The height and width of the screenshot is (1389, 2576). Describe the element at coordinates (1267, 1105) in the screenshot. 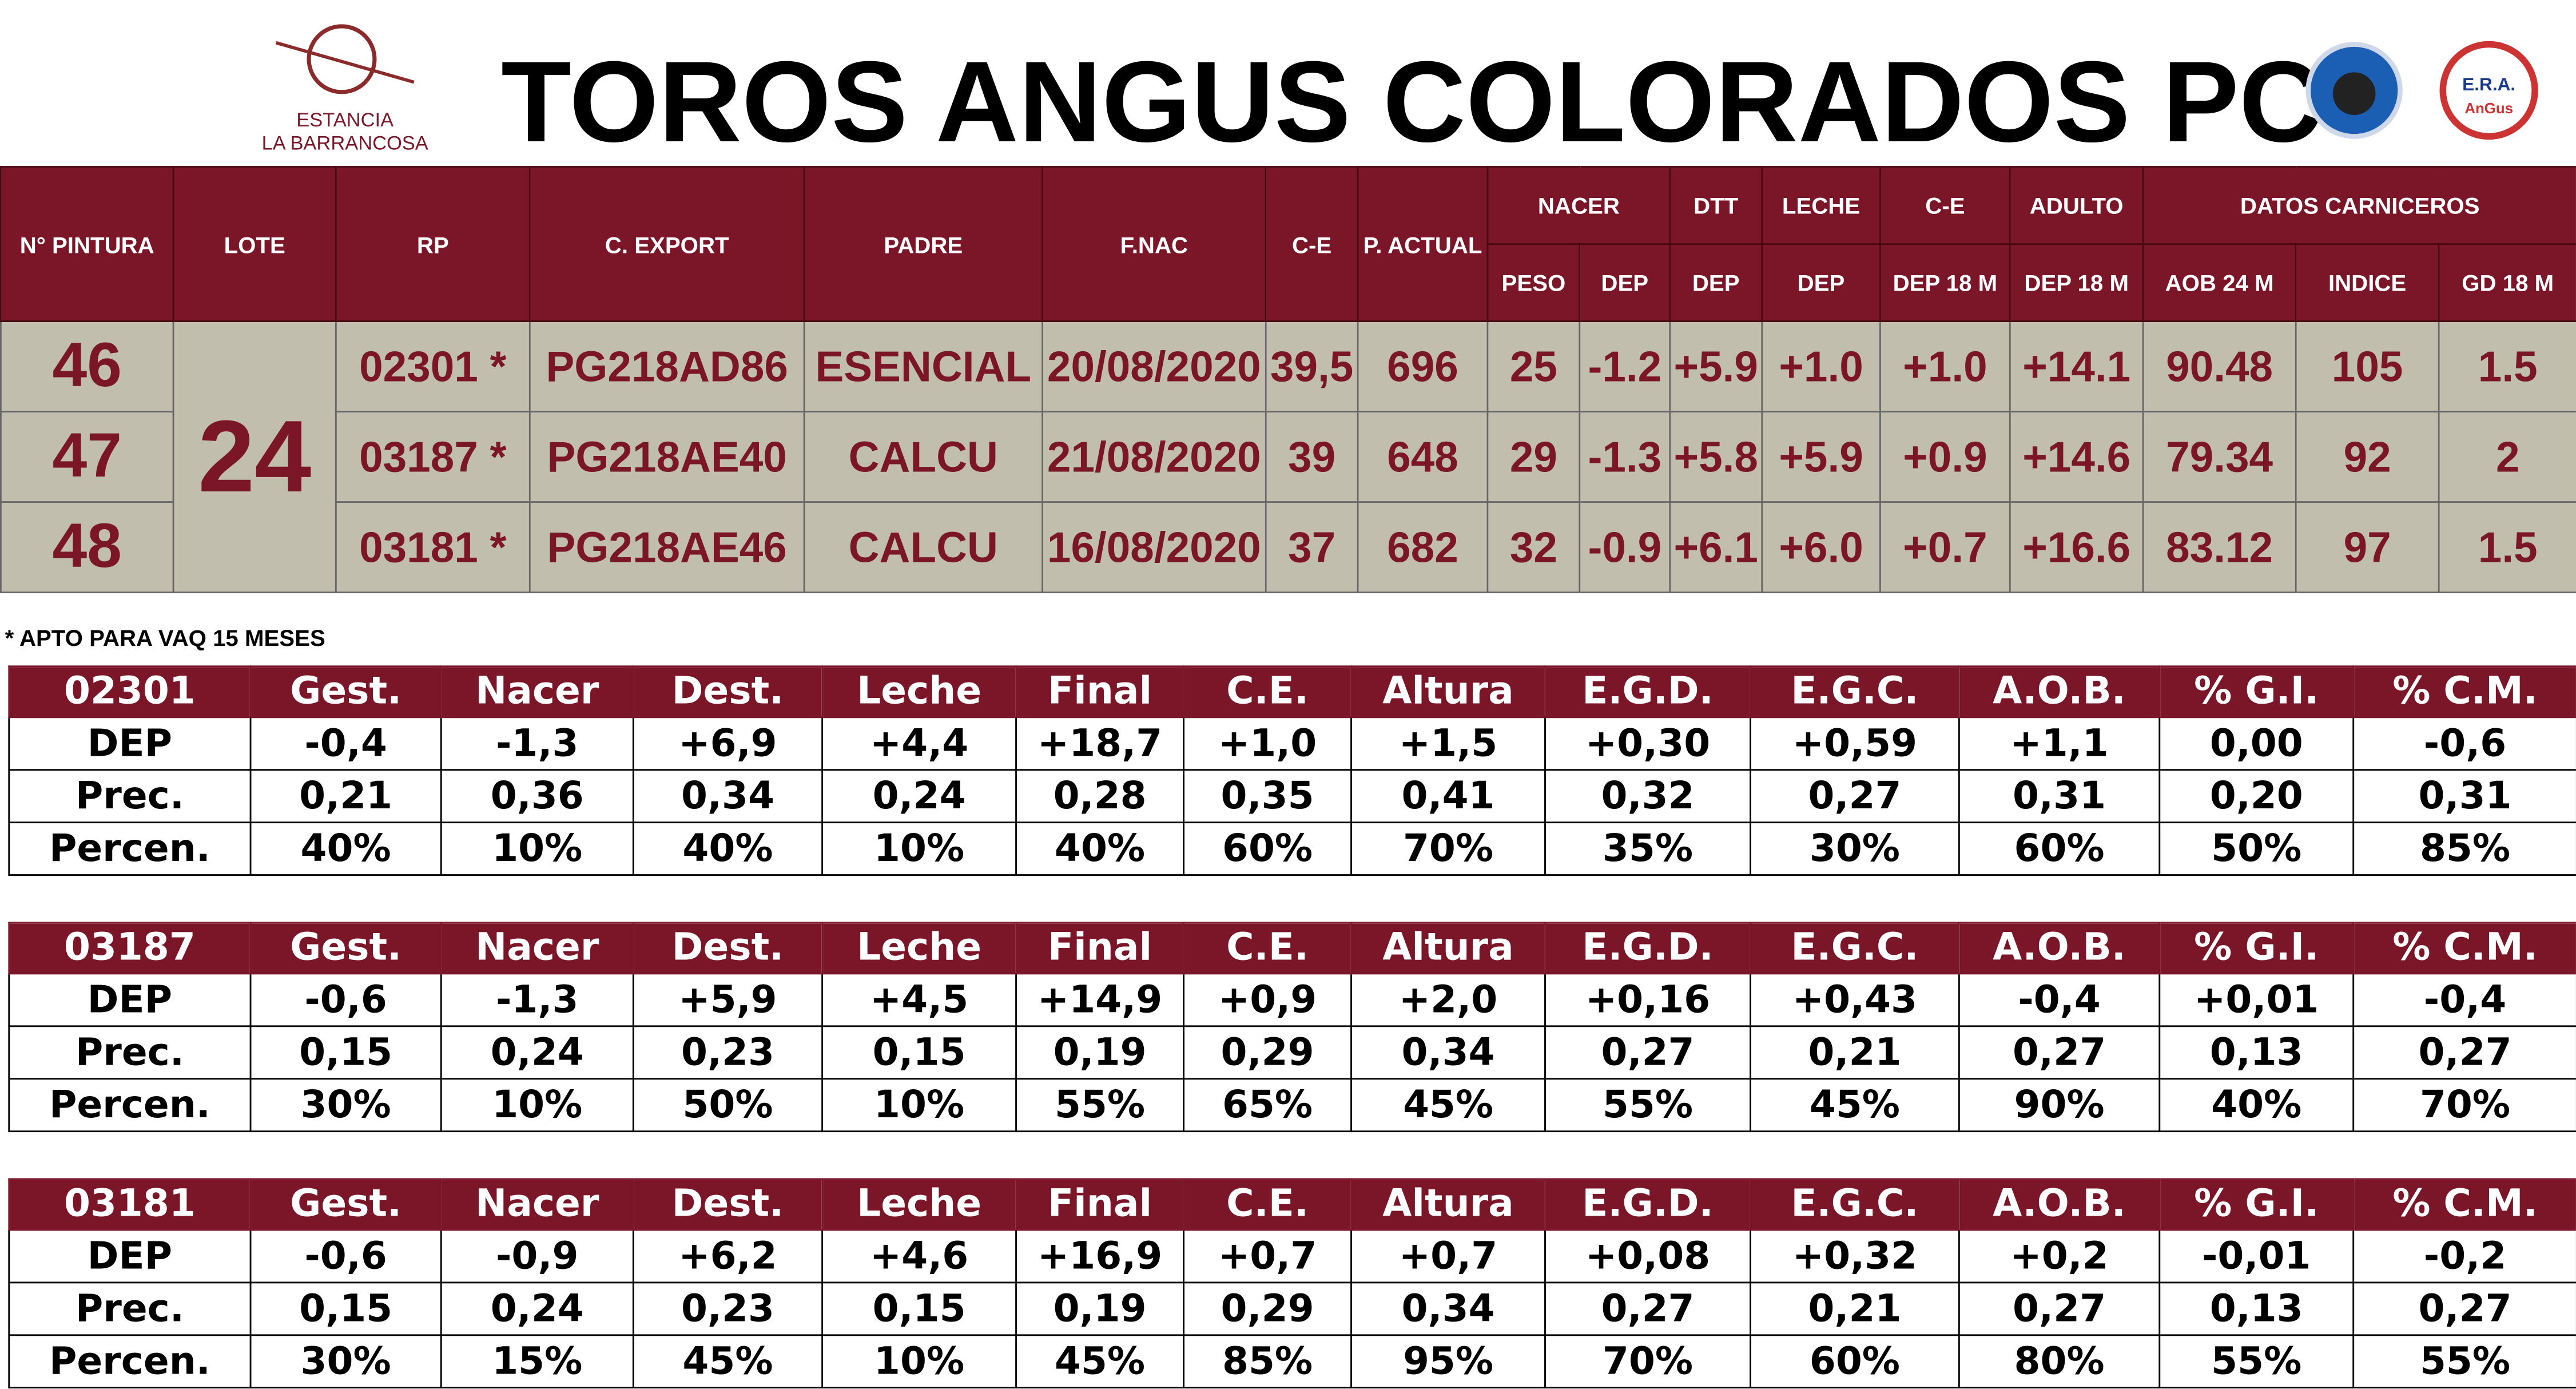

I see `cell: 65%` at that location.